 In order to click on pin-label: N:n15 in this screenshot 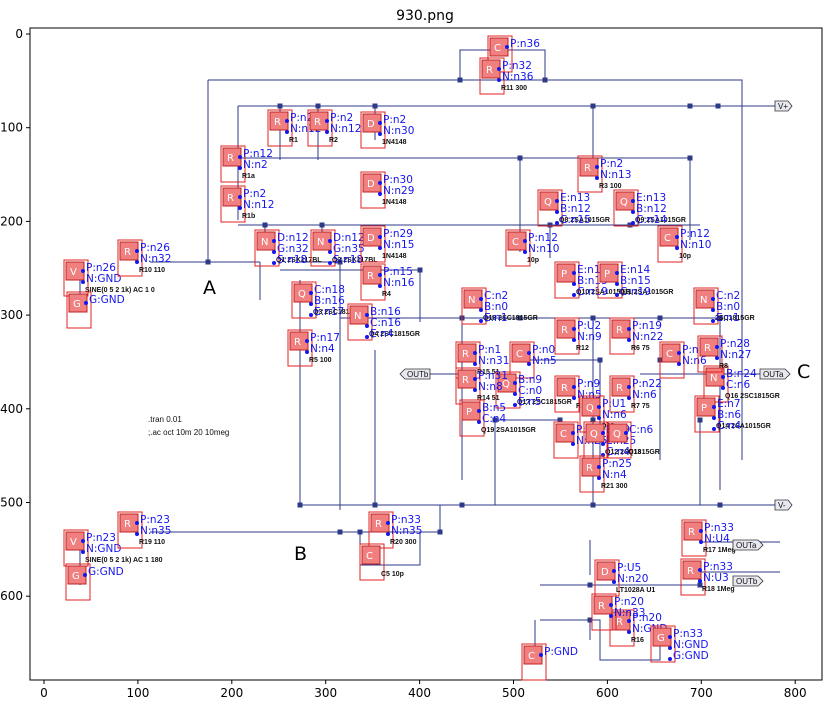, I will do `click(398, 245)`.